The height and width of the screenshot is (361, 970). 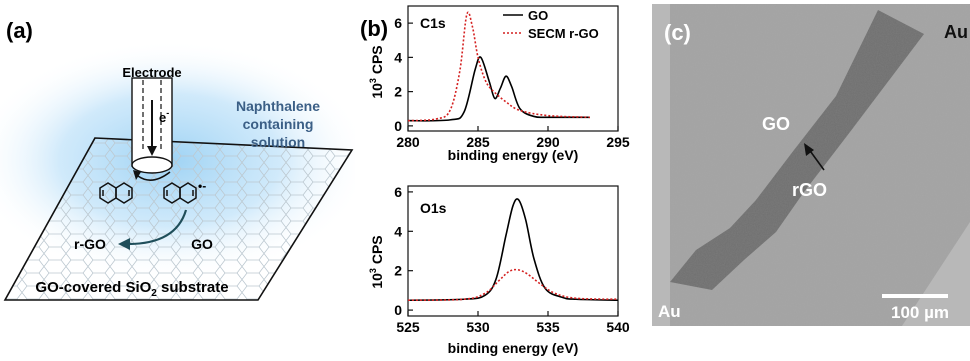 What do you see at coordinates (548, 327) in the screenshot?
I see `o1s-xtick-label: 535` at bounding box center [548, 327].